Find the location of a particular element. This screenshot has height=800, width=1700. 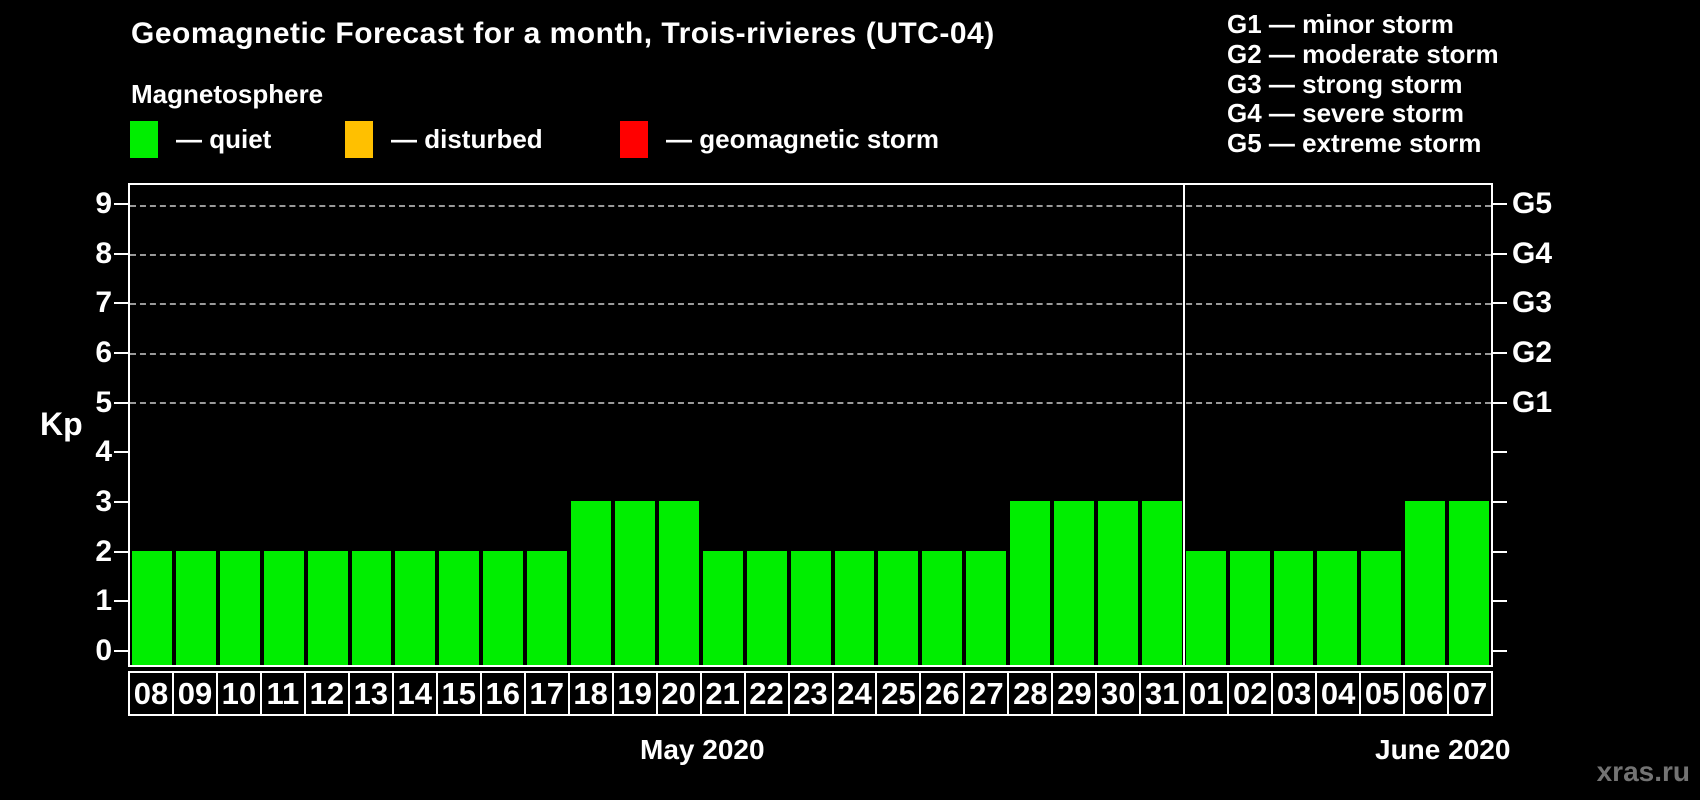

gridline-kp8 is located at coordinates (810, 254).